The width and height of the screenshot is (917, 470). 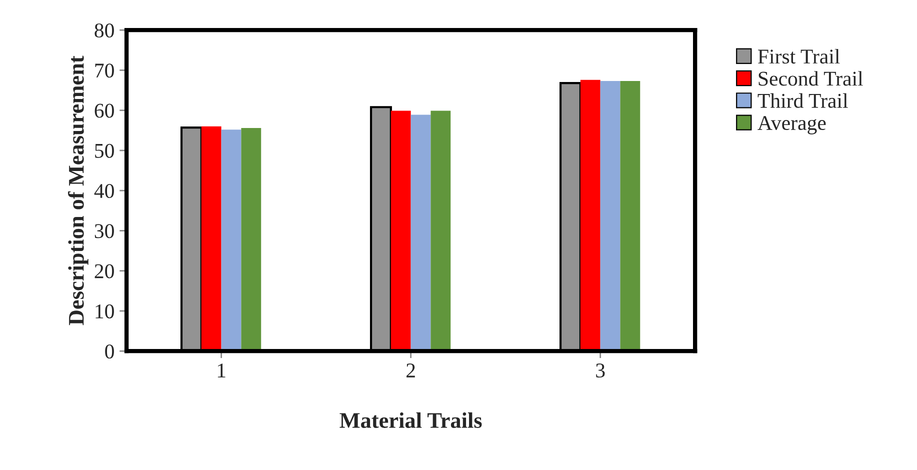 I want to click on x-tick-label: 1, so click(x=222, y=371).